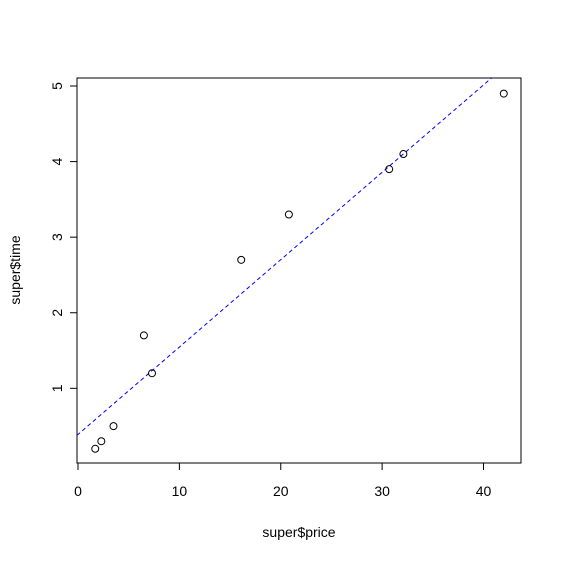 Image resolution: width=562 pixels, height=566 pixels. What do you see at coordinates (382, 491) in the screenshot?
I see `x-tick-label: 30` at bounding box center [382, 491].